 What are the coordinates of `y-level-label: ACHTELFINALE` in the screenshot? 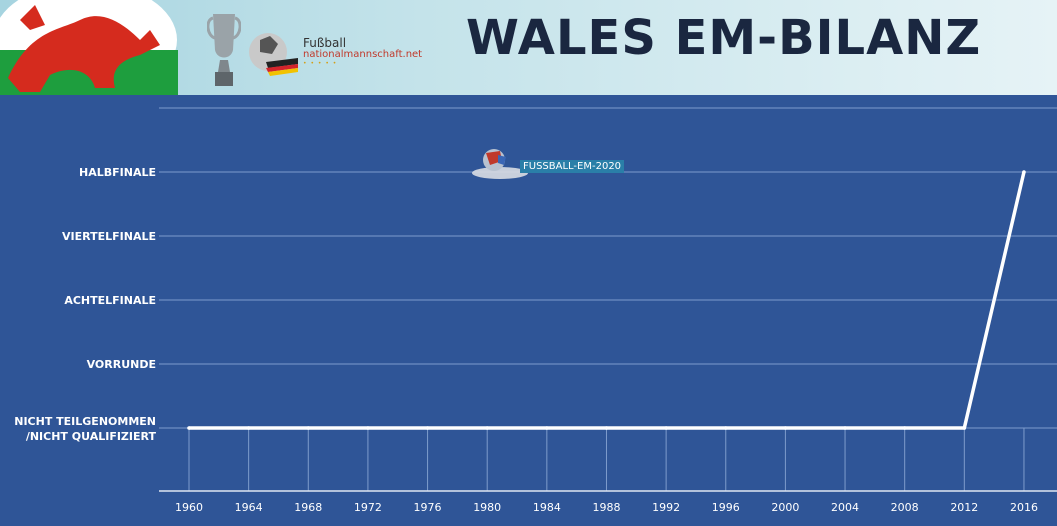 It's located at (110, 300).